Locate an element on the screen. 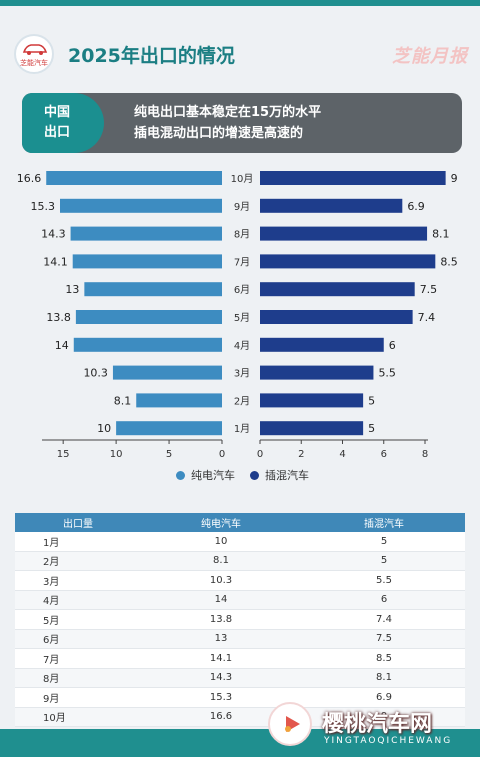 This screenshot has width=480, height=757. table-cell: 6月 is located at coordinates (77, 639).